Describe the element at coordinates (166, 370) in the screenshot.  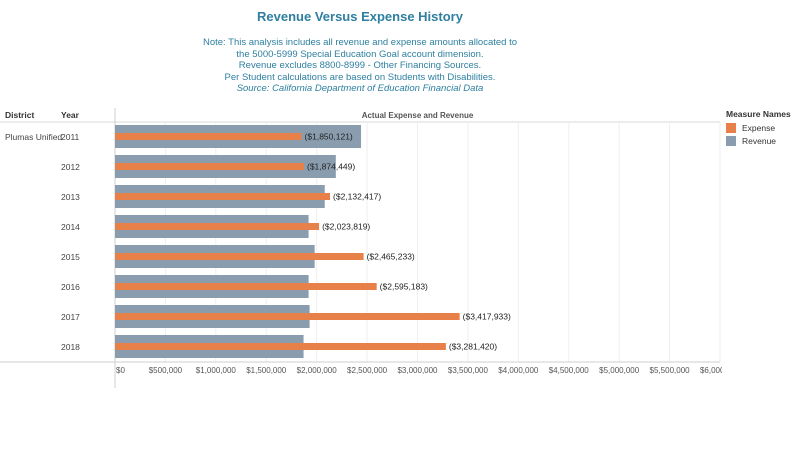
I see `x-tick-label: $500,000` at that location.